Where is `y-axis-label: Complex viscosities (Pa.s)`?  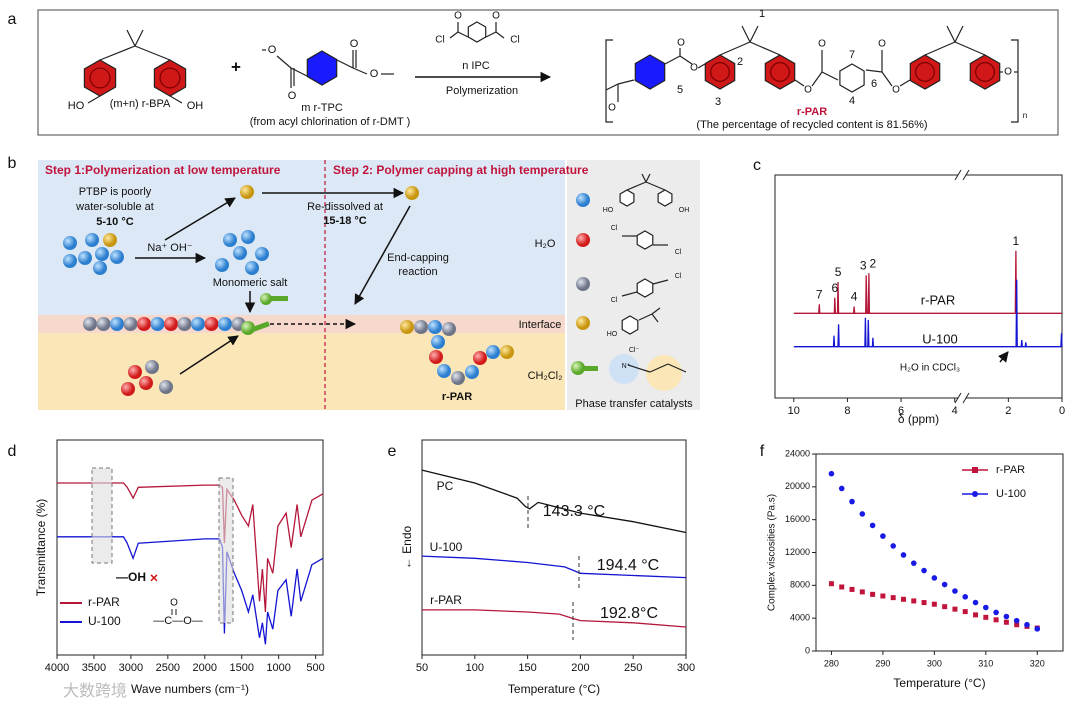
y-axis-label: Complex viscosities (Pa.s) is located at coordinates (772, 552).